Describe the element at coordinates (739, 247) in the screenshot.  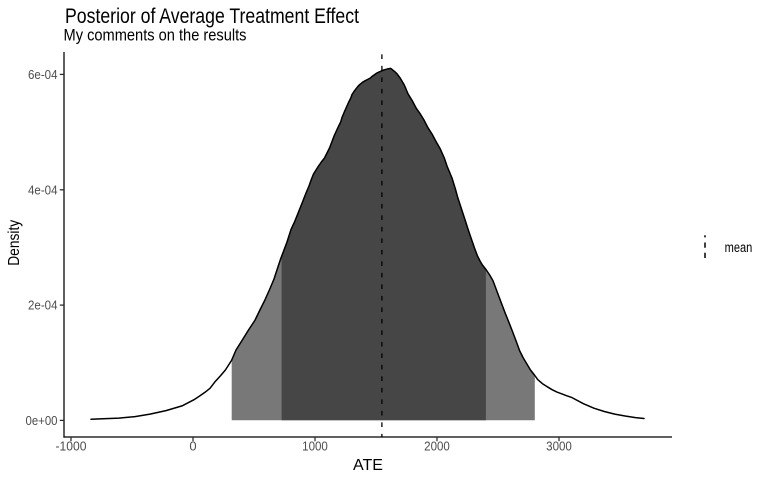
I see `svg-text: mean` at that location.